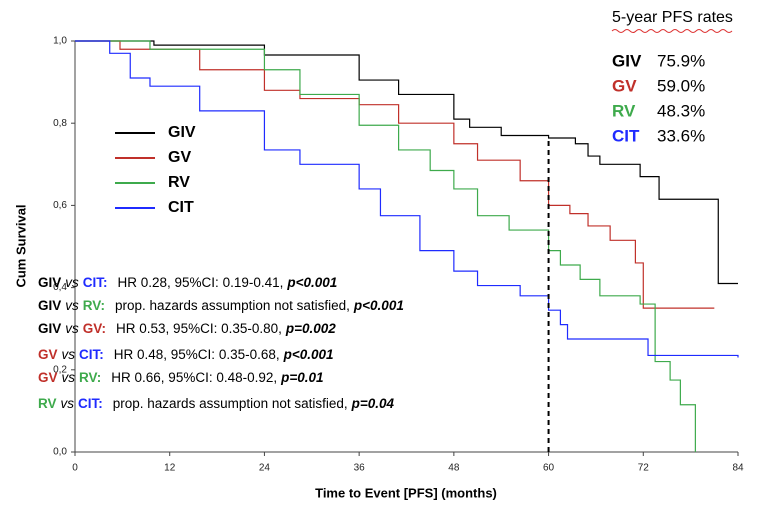 Image resolution: width=759 pixels, height=507 pixels. Describe the element at coordinates (627, 60) in the screenshot. I see `rate-group: GIV` at that location.